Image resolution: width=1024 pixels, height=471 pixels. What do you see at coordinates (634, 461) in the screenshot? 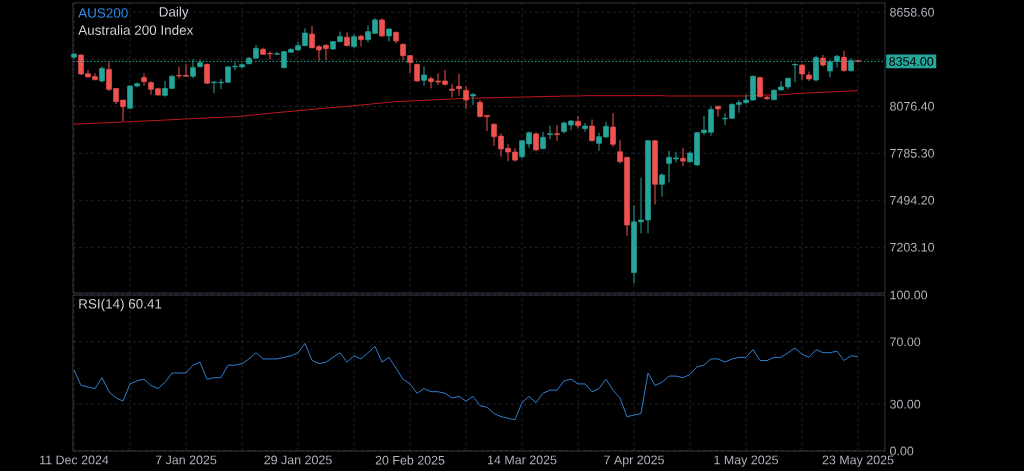
I see `x-tick-label: 7 Apr 2025` at bounding box center [634, 461].